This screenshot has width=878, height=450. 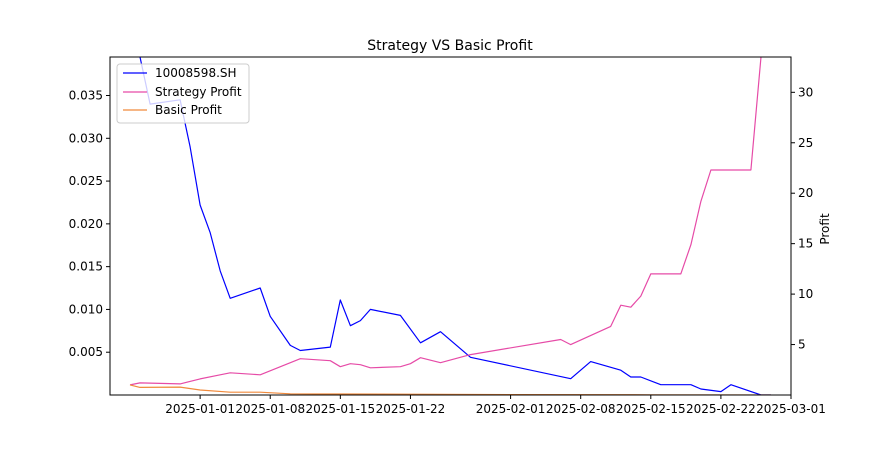 I want to click on right-tick-label: 10, so click(x=805, y=294).